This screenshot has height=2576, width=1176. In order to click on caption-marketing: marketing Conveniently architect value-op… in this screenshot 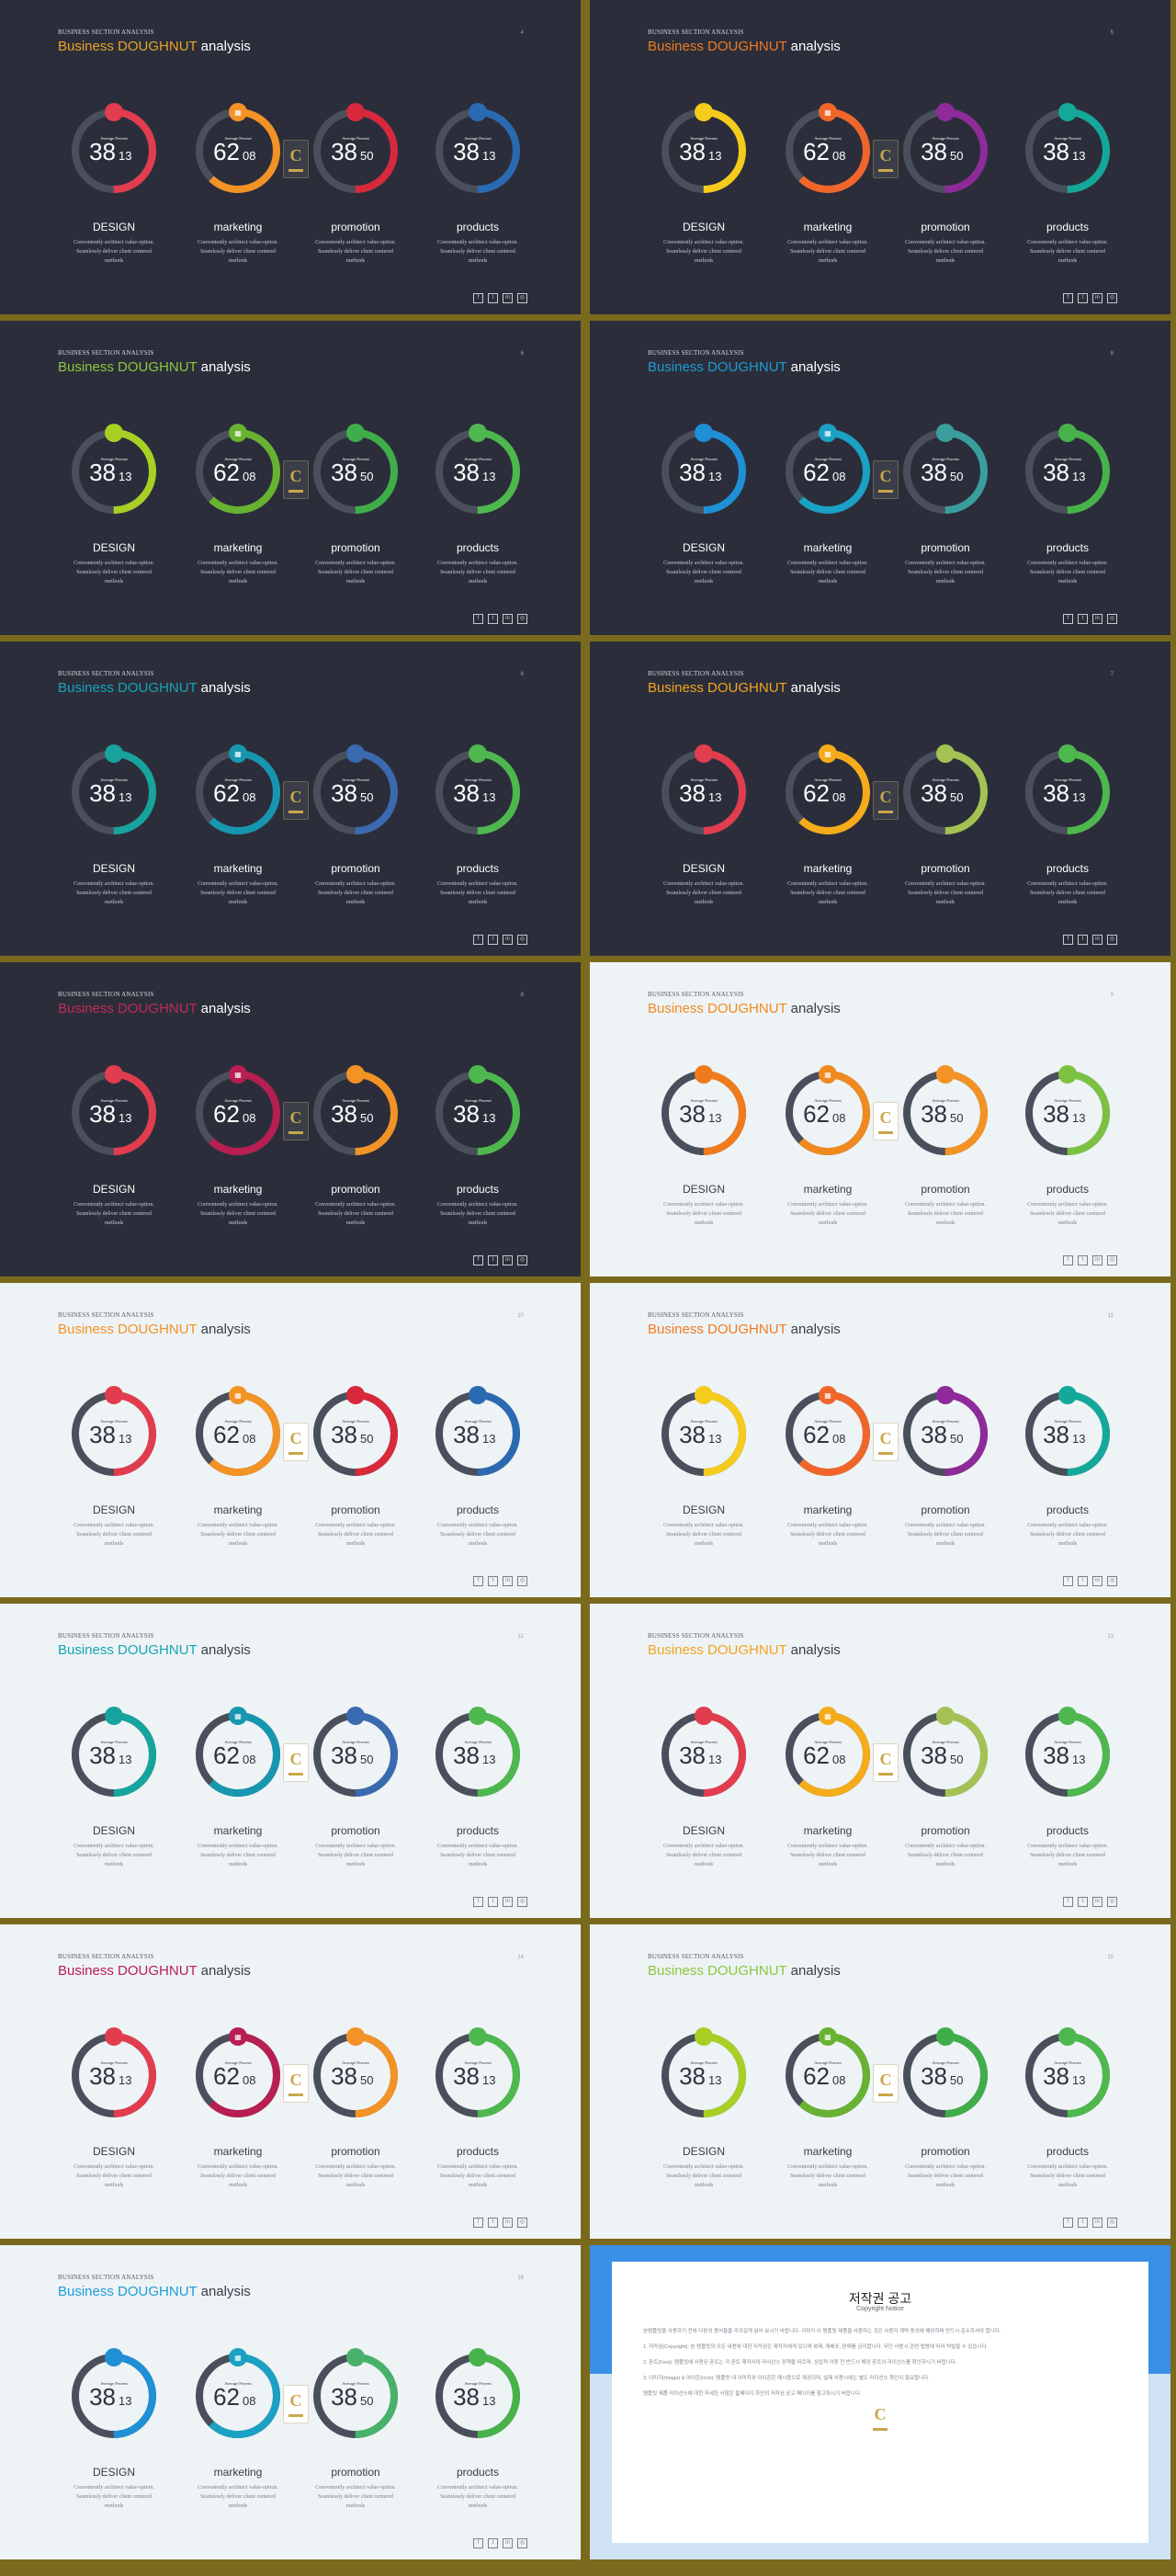, I will do `click(237, 1847)`.